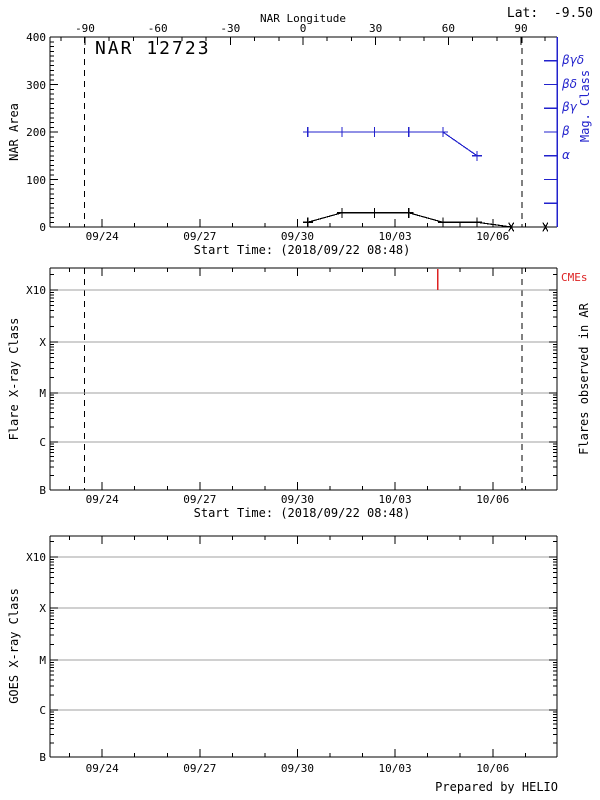 The height and width of the screenshot is (800, 600). Describe the element at coordinates (521, 28) in the screenshot. I see `longitude-tick-label: 90` at that location.